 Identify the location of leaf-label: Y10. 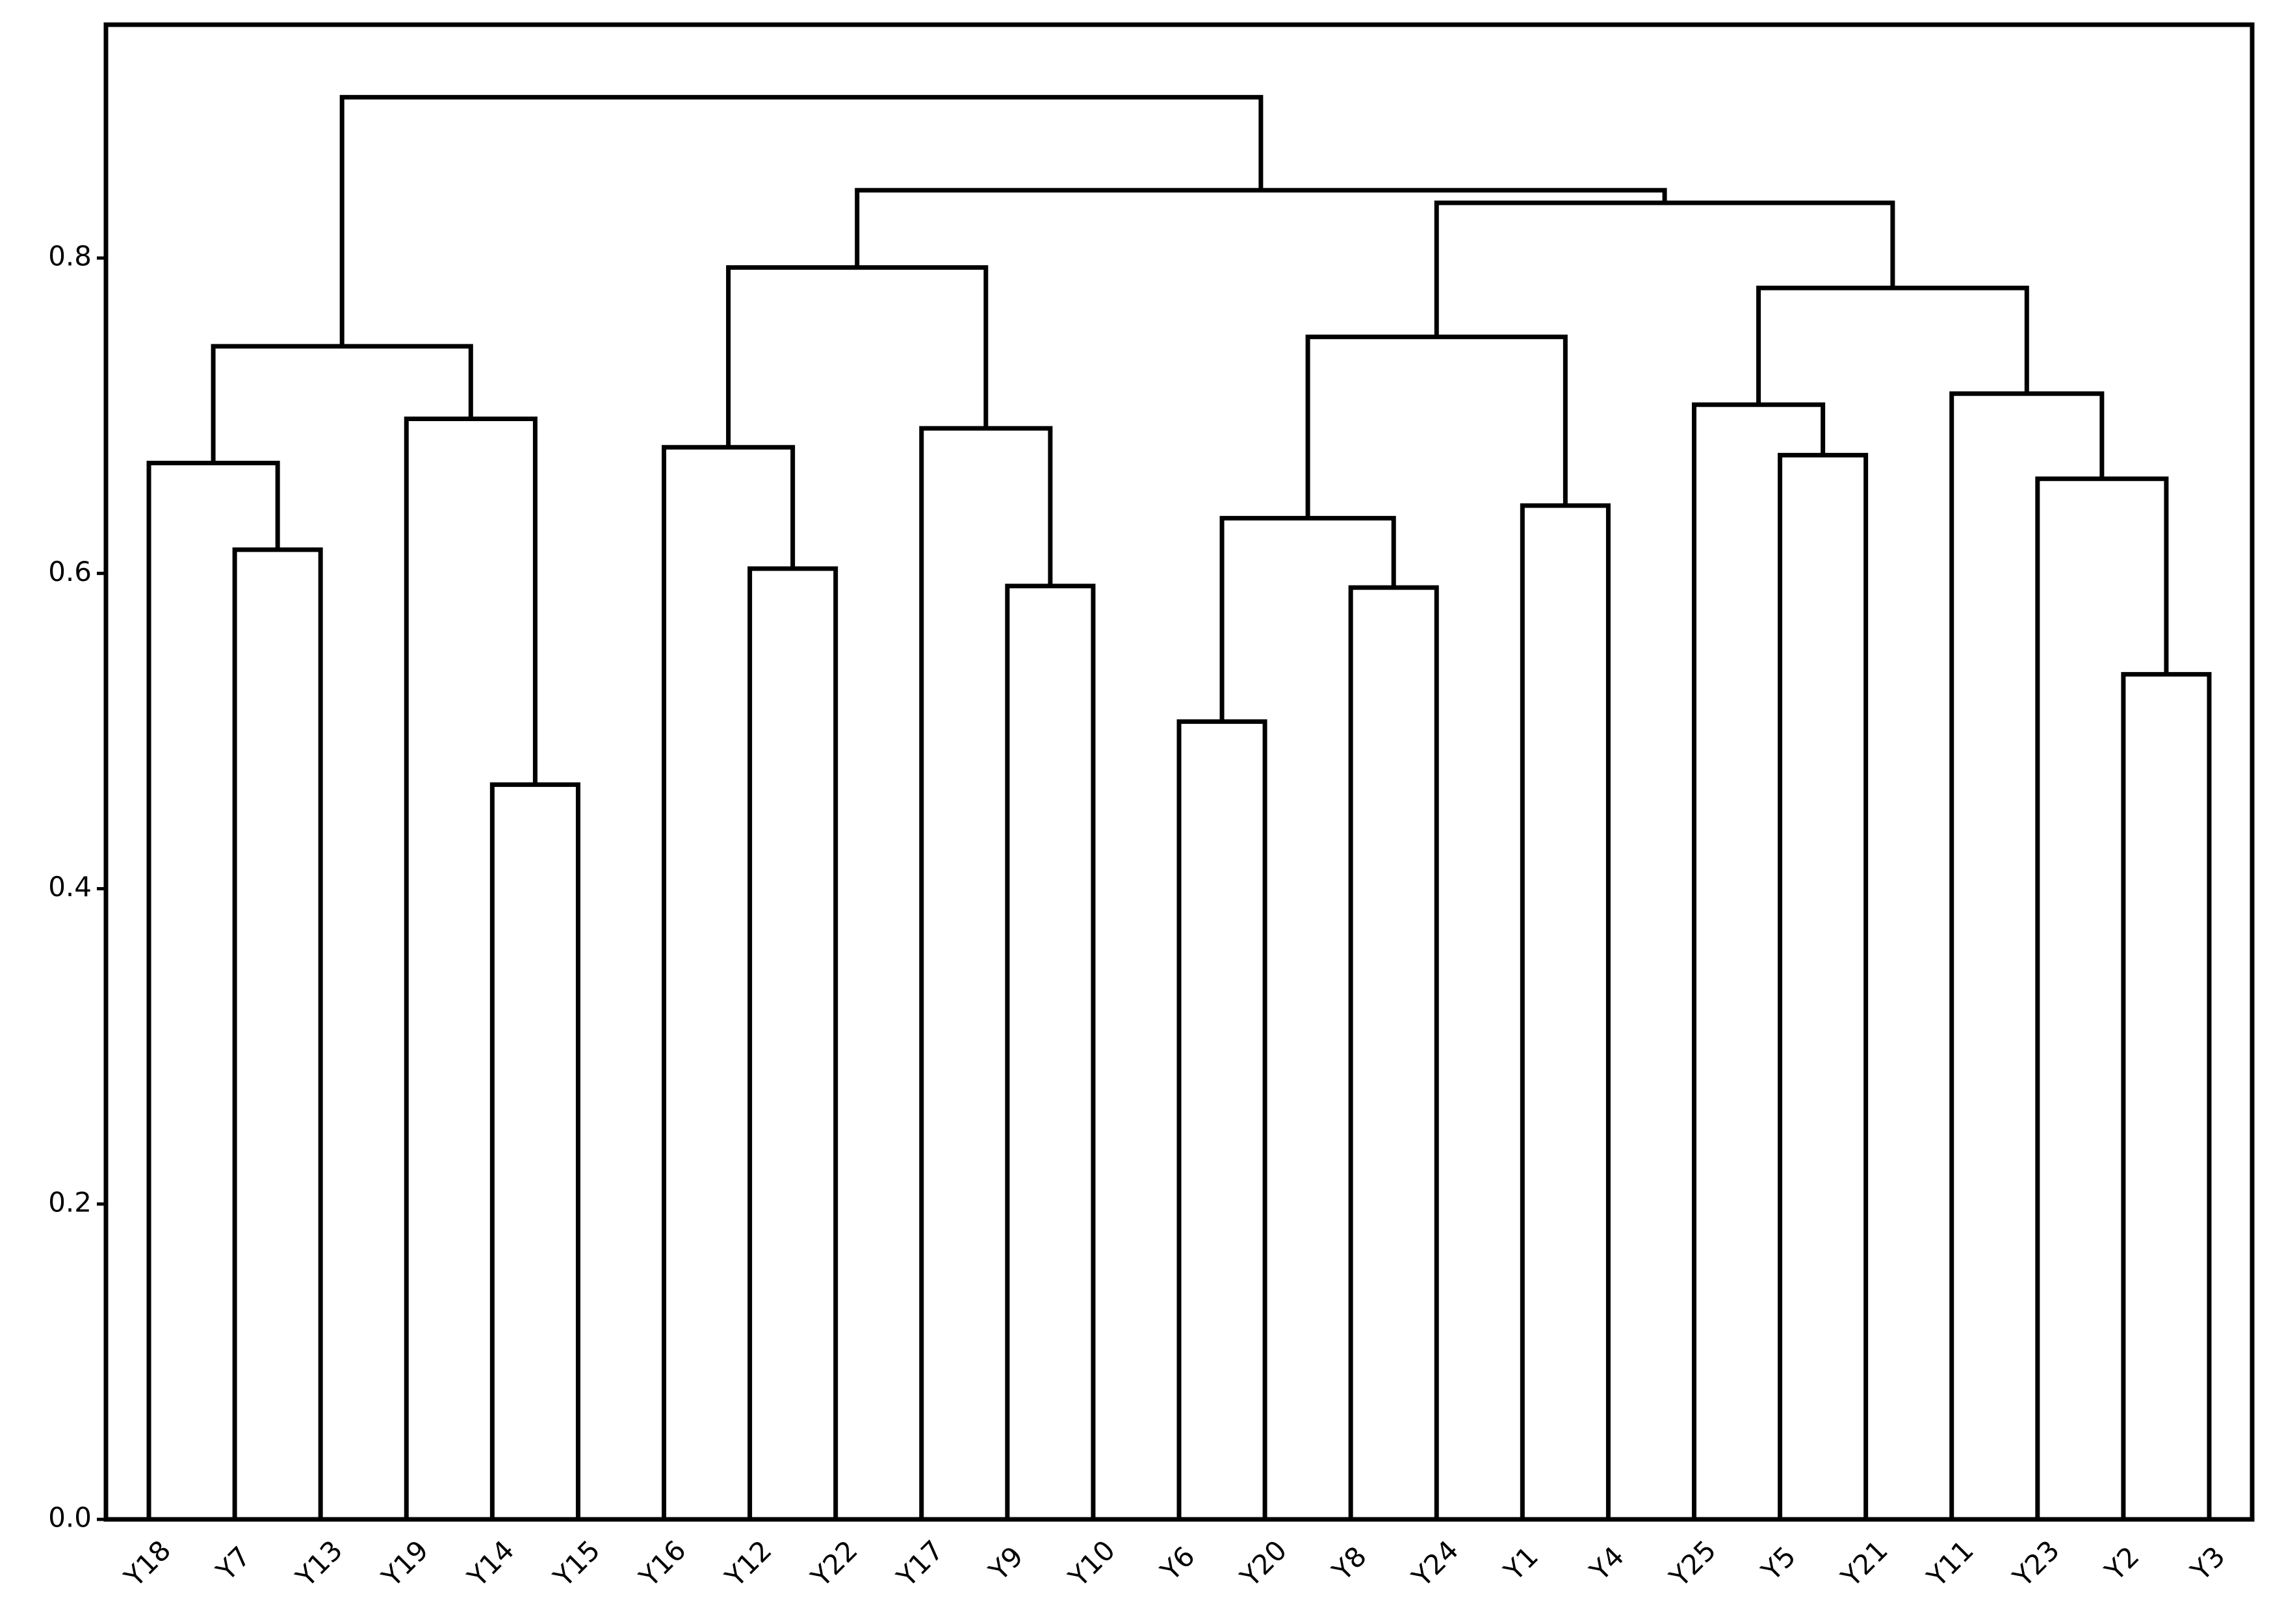
(1091, 1563).